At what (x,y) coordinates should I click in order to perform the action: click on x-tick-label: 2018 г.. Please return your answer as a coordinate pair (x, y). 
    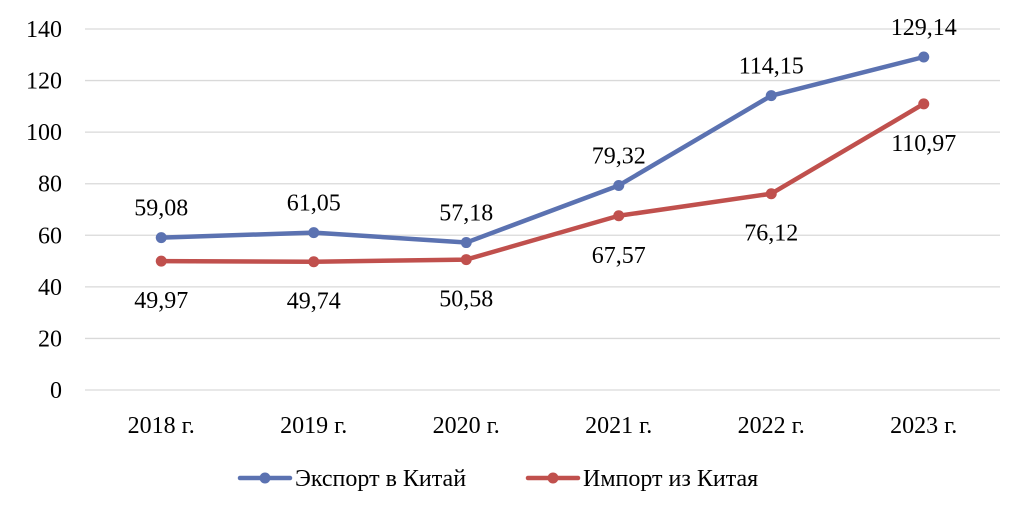
    Looking at the image, I should click on (161, 426).